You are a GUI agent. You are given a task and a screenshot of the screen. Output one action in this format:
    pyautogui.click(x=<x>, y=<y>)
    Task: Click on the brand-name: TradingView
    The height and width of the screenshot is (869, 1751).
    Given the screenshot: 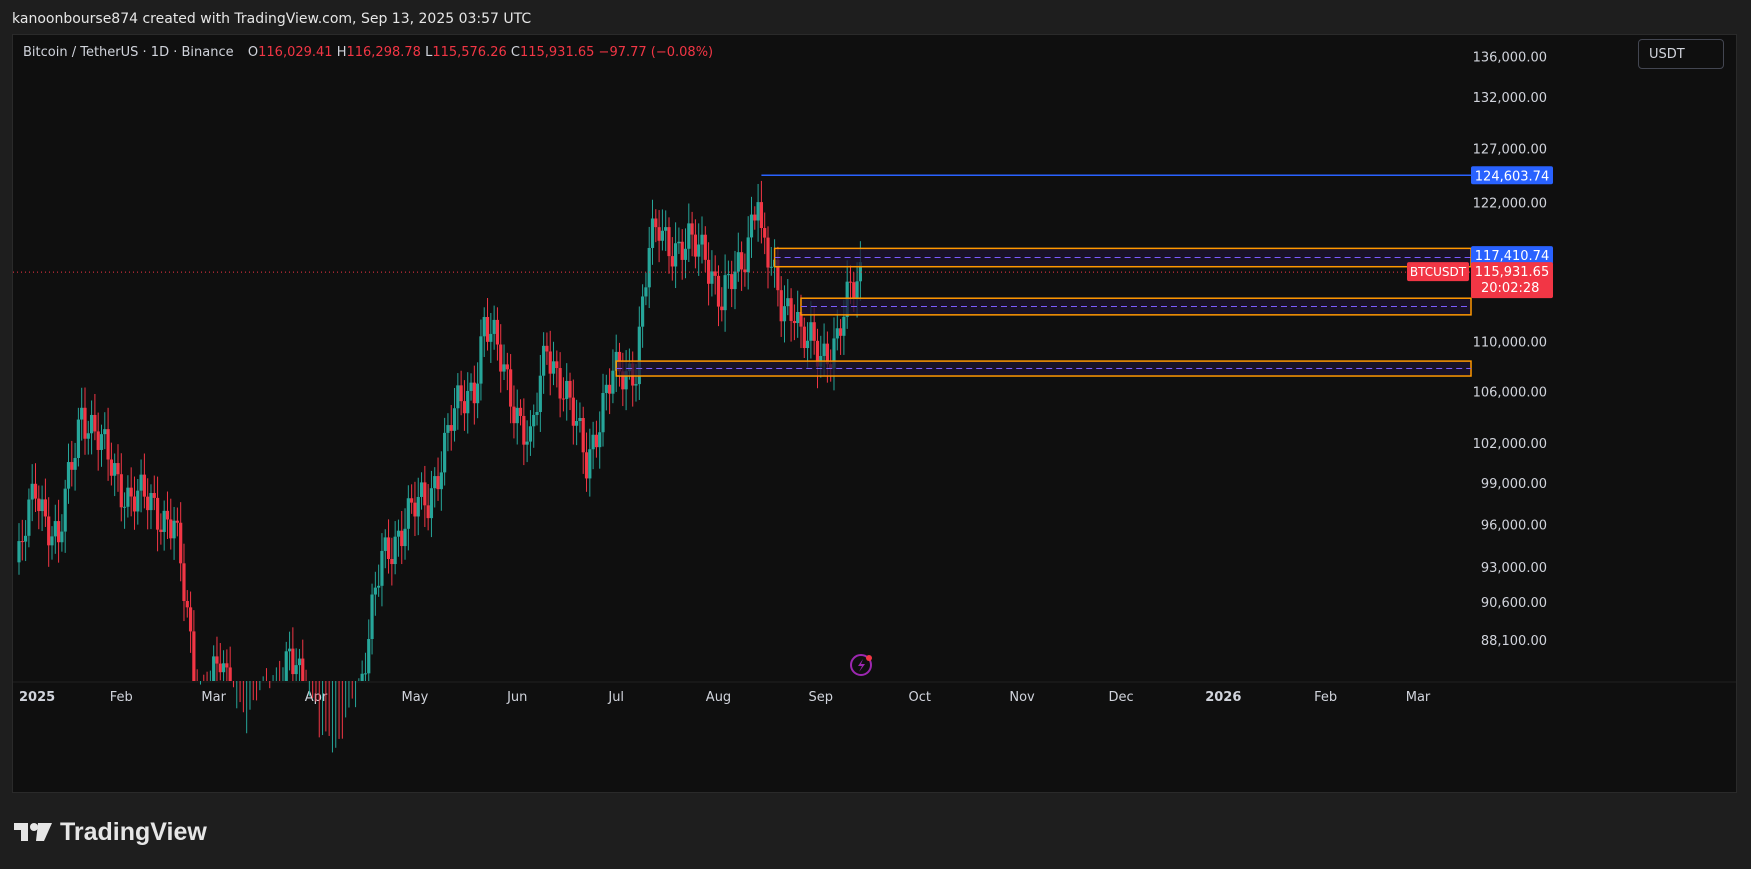 What is the action you would take?
    pyautogui.click(x=133, y=831)
    